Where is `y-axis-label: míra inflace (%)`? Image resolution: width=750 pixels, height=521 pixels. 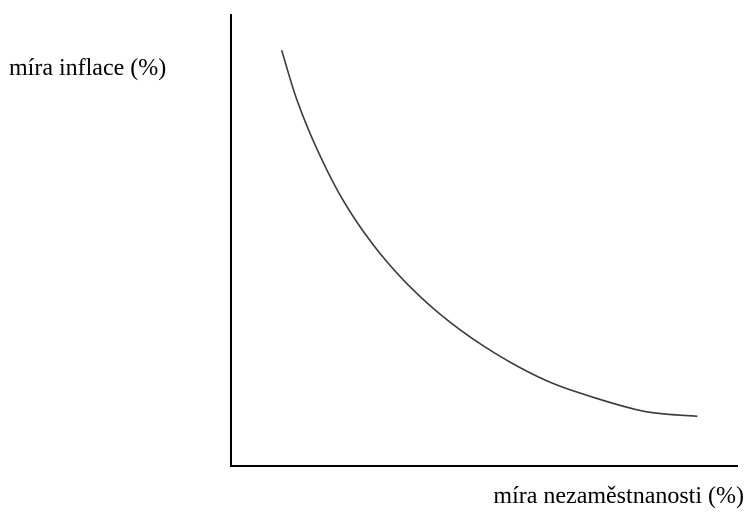 y-axis-label: míra inflace (%) is located at coordinates (88, 68).